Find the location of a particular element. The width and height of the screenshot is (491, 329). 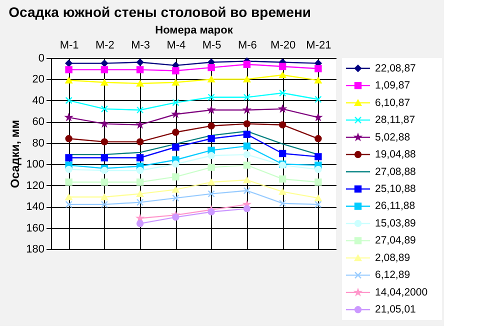

y-tick-label: 160 is located at coordinates (35, 228).